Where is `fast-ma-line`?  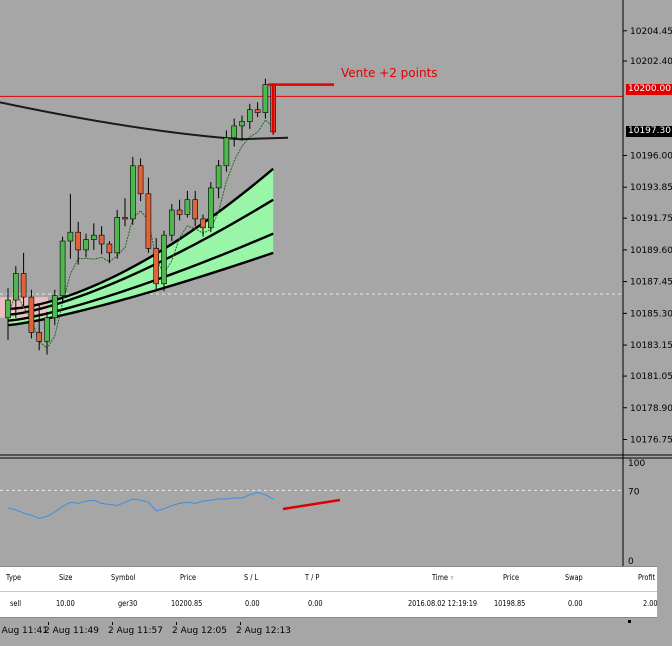
fast-ma-line is located at coordinates (140, 234).